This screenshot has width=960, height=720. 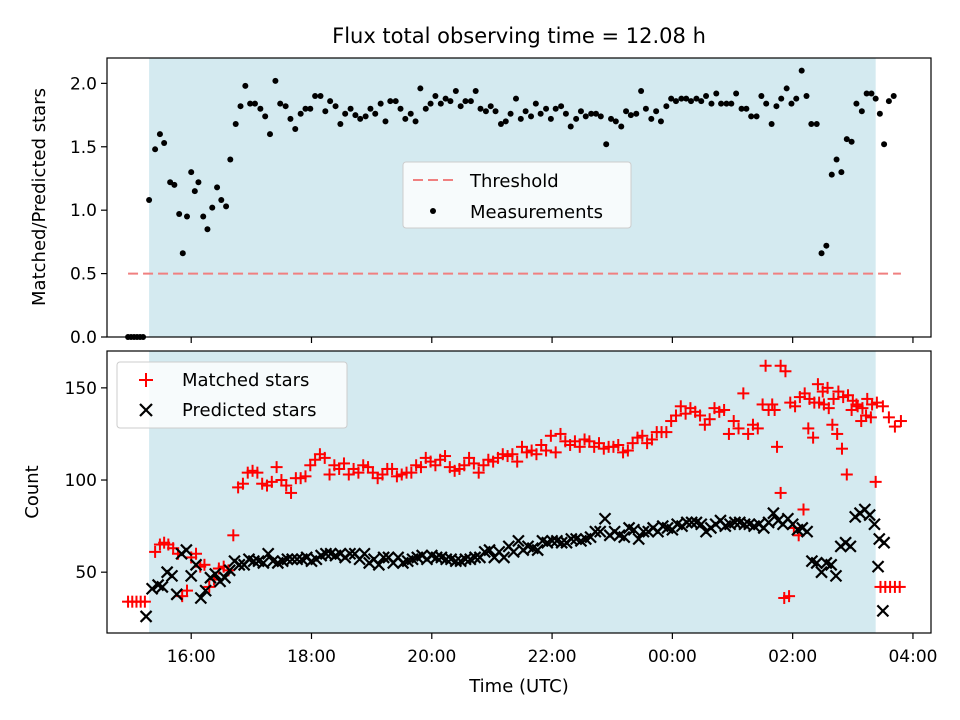 I want to click on bottom-y-tick-label: 150, so click(x=81, y=389).